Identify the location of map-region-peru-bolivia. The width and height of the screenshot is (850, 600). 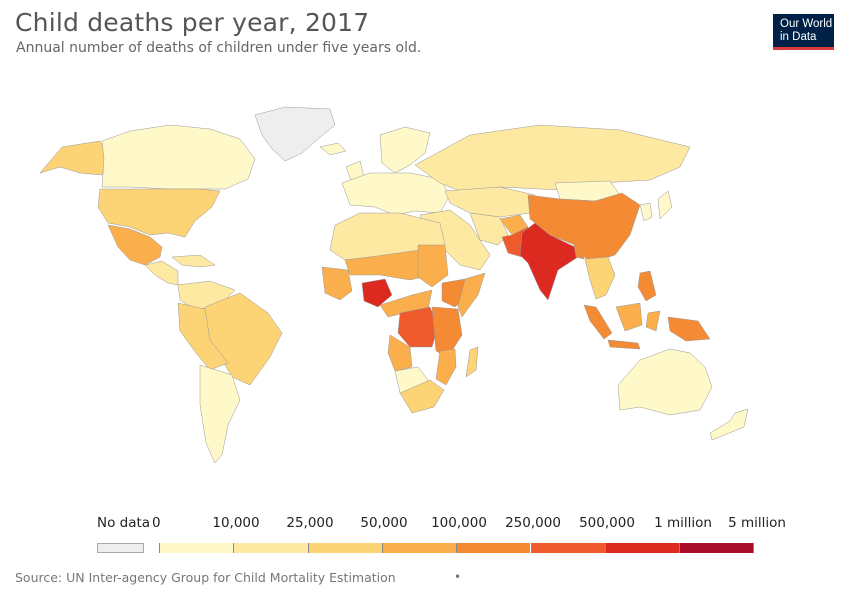
(203, 336).